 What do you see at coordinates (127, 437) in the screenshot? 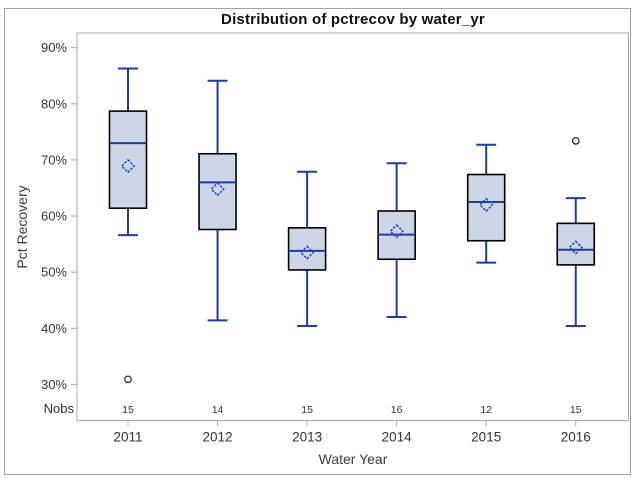
I see `x-tick-label: 2011` at bounding box center [127, 437].